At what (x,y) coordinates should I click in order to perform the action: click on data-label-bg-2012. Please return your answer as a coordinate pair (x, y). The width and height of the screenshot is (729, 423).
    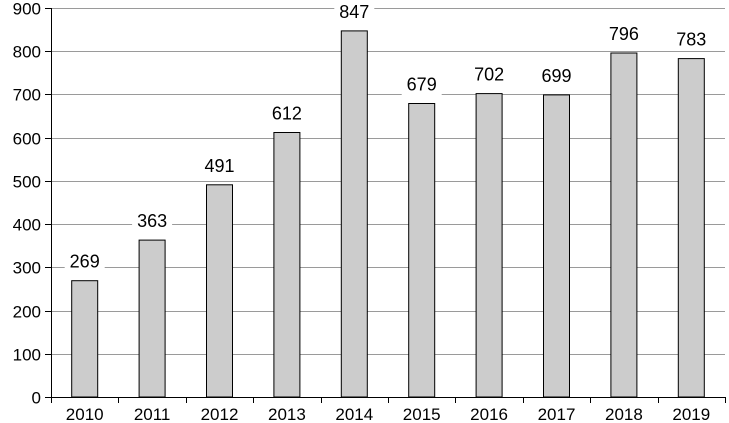
    Looking at the image, I should click on (219, 165).